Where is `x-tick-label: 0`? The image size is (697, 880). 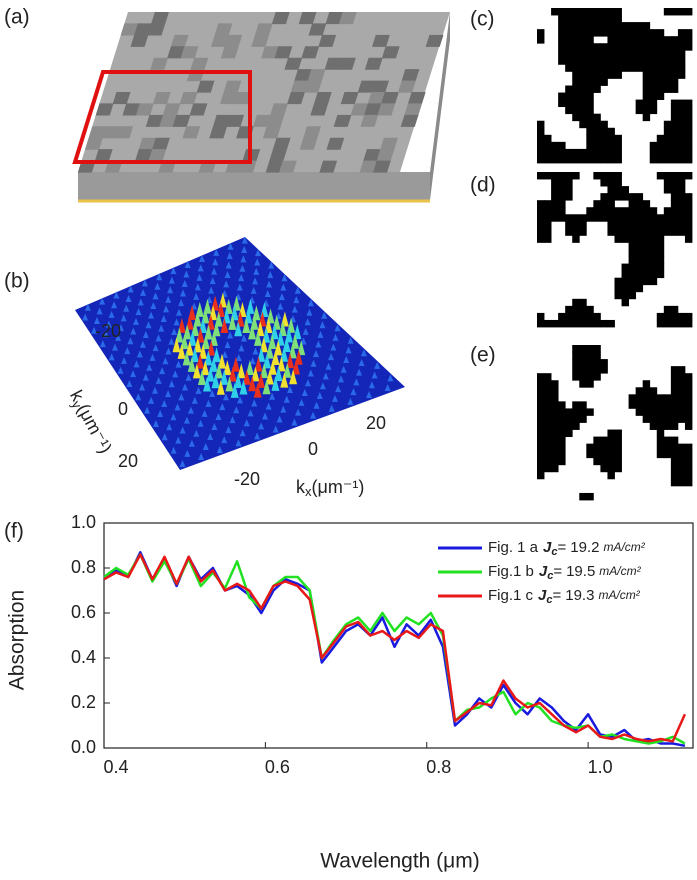
x-tick-label: 0 is located at coordinates (313, 449).